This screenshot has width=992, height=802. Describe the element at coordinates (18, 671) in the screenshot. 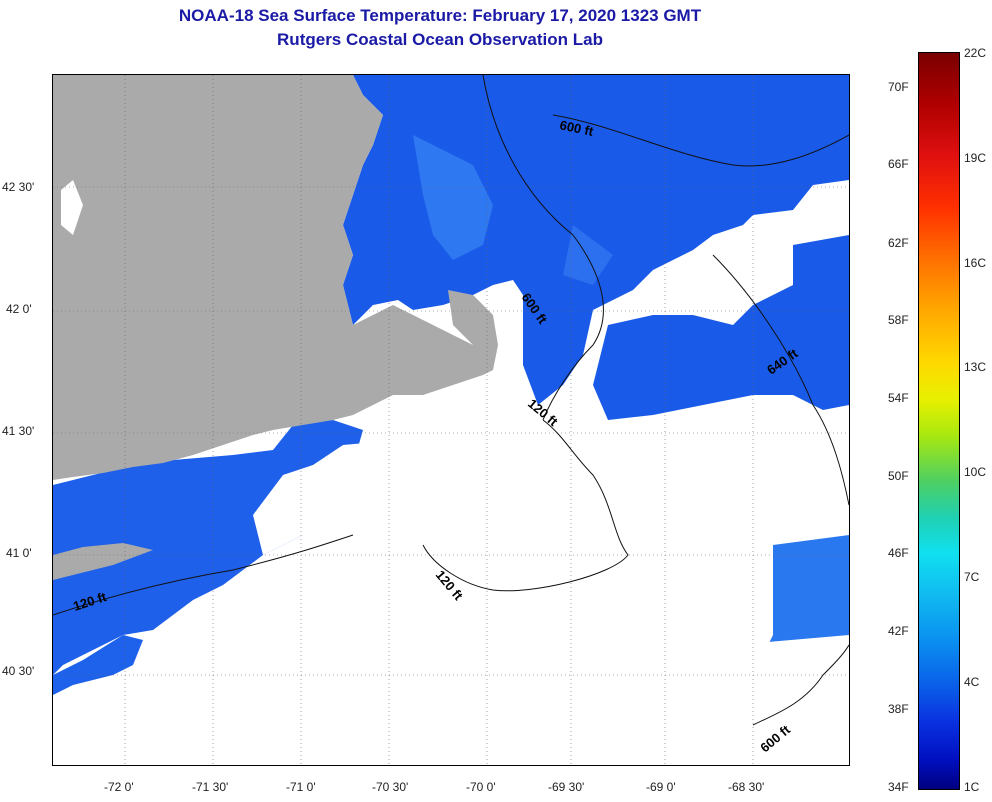

I see `lat-label: 40 30'` at that location.